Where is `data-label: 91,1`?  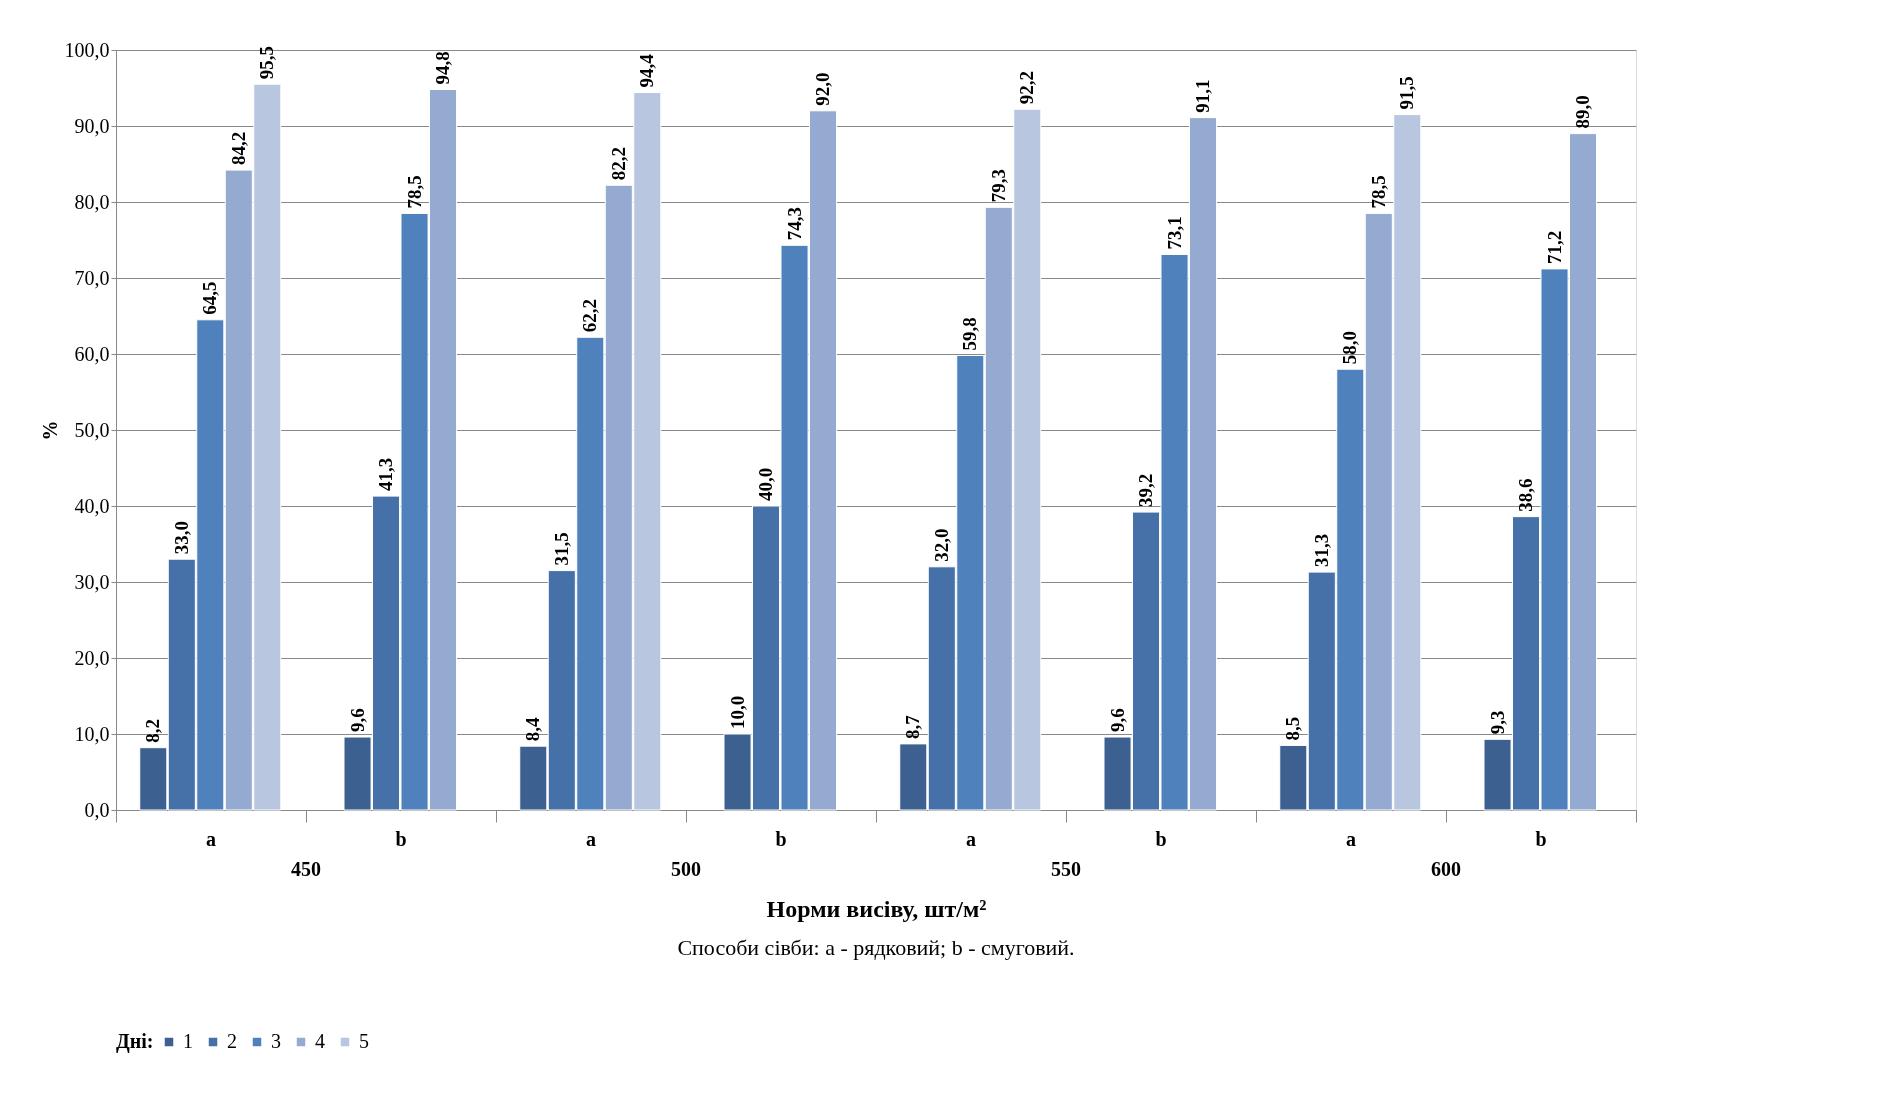
data-label: 91,1 is located at coordinates (1203, 96).